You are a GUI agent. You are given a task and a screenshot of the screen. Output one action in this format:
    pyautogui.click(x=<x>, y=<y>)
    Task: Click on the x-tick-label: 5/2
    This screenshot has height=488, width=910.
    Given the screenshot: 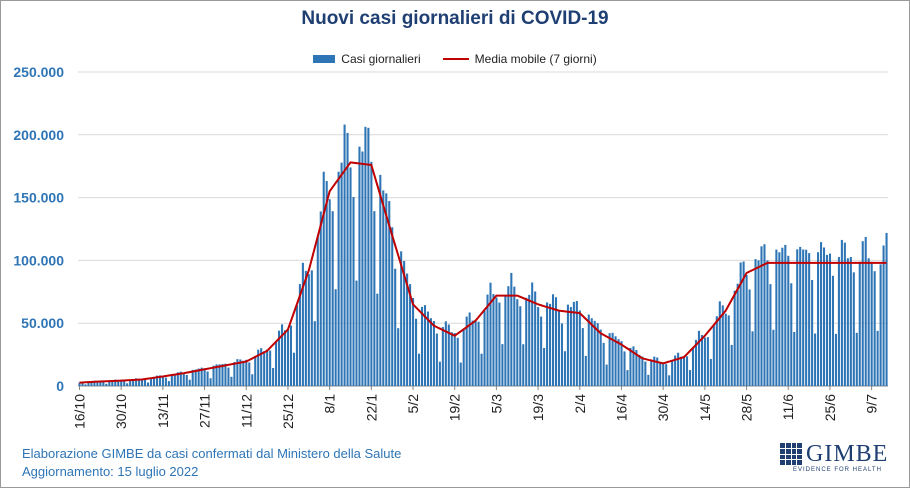 What is the action you would take?
    pyautogui.click(x=413, y=404)
    